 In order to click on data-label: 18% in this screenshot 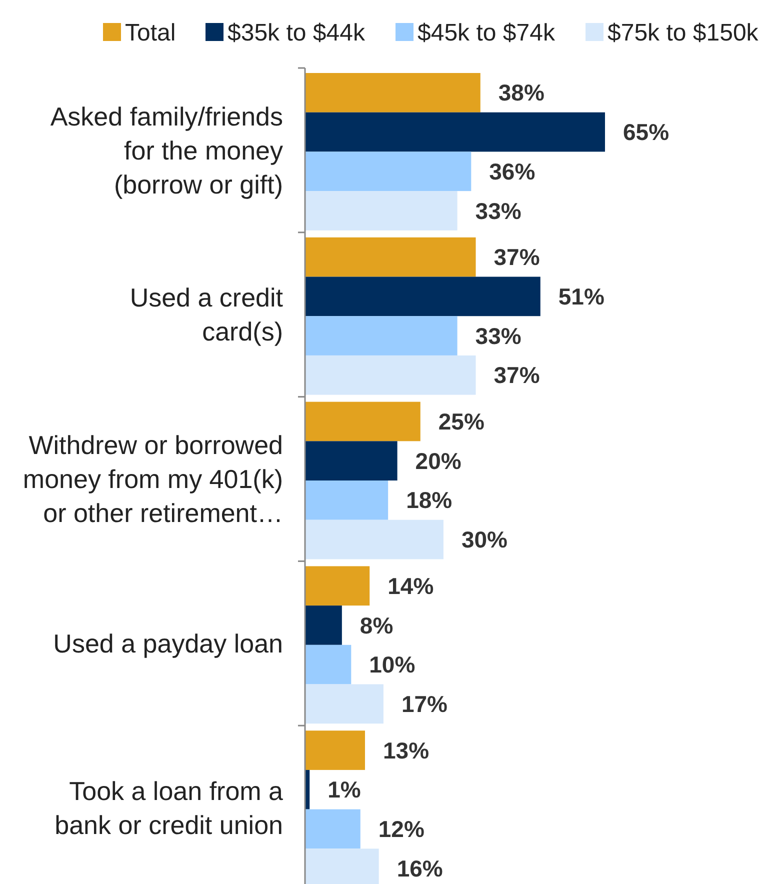, I will do `click(429, 500)`.